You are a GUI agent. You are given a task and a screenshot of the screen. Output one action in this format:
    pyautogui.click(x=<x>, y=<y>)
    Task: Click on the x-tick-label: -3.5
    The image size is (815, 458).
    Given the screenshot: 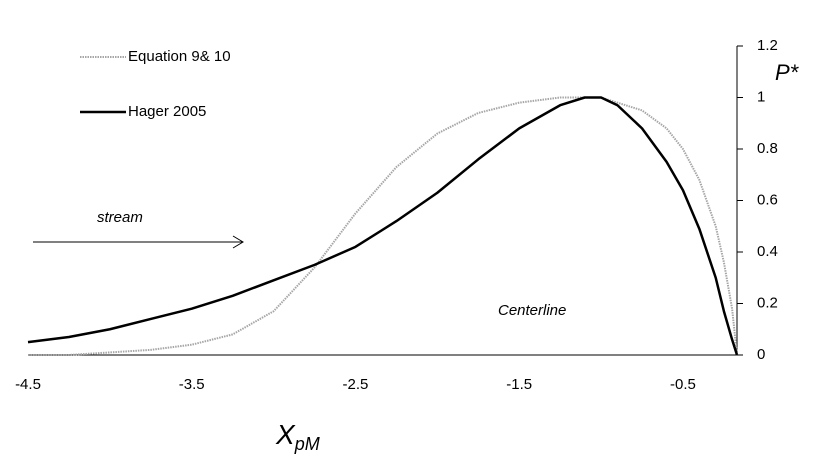 What is the action you would take?
    pyautogui.click(x=192, y=384)
    